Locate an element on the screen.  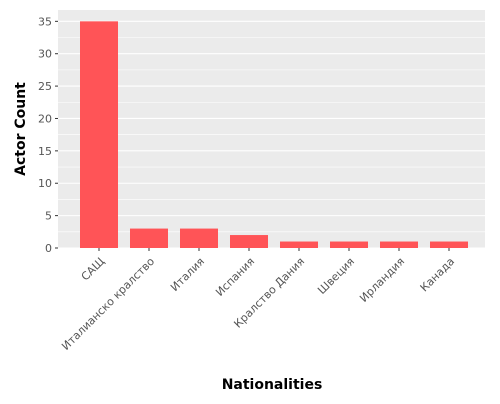
y-tick-label: 25 is located at coordinates (45, 86).